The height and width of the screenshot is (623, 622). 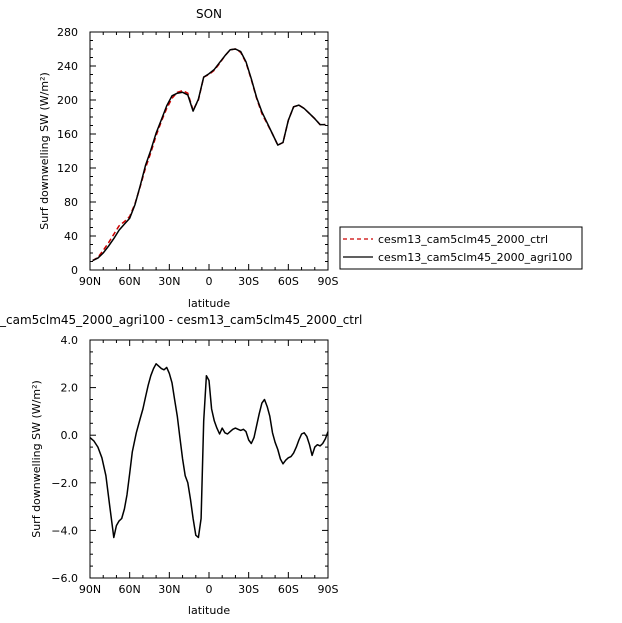 I want to click on legend-label-ctrl: cesm13_cam5clm45_2000_ctrl, so click(x=463, y=239).